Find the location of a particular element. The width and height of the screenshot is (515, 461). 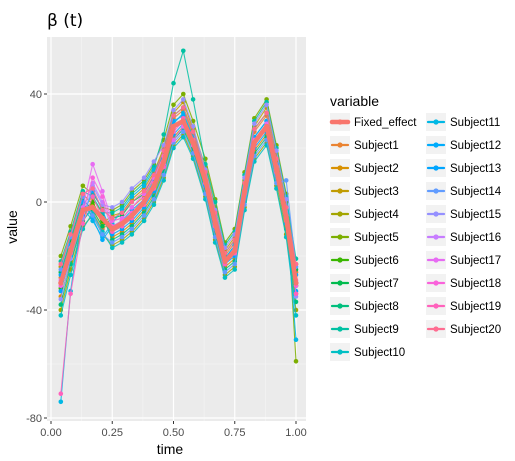

legend-label: Subject17 is located at coordinates (475, 261).